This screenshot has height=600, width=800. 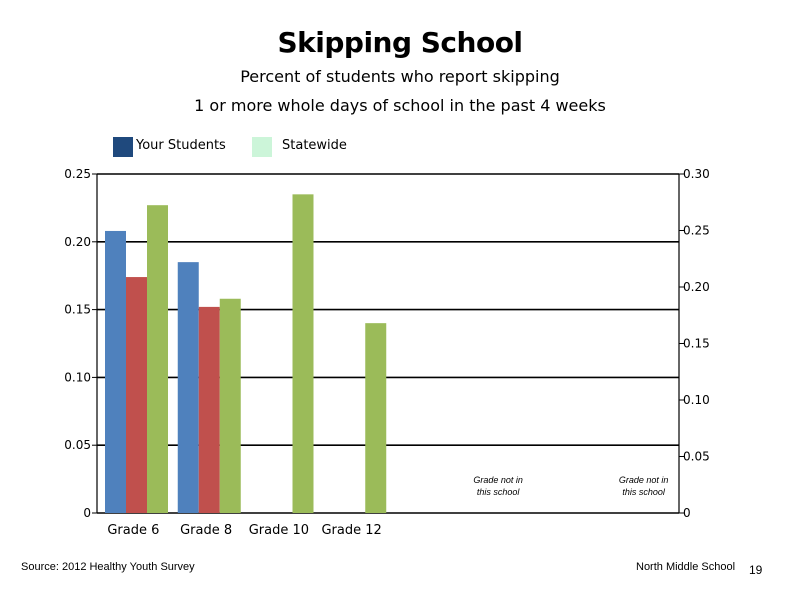 What do you see at coordinates (279, 530) in the screenshot?
I see `x-axis-category-label: Grade 10` at bounding box center [279, 530].